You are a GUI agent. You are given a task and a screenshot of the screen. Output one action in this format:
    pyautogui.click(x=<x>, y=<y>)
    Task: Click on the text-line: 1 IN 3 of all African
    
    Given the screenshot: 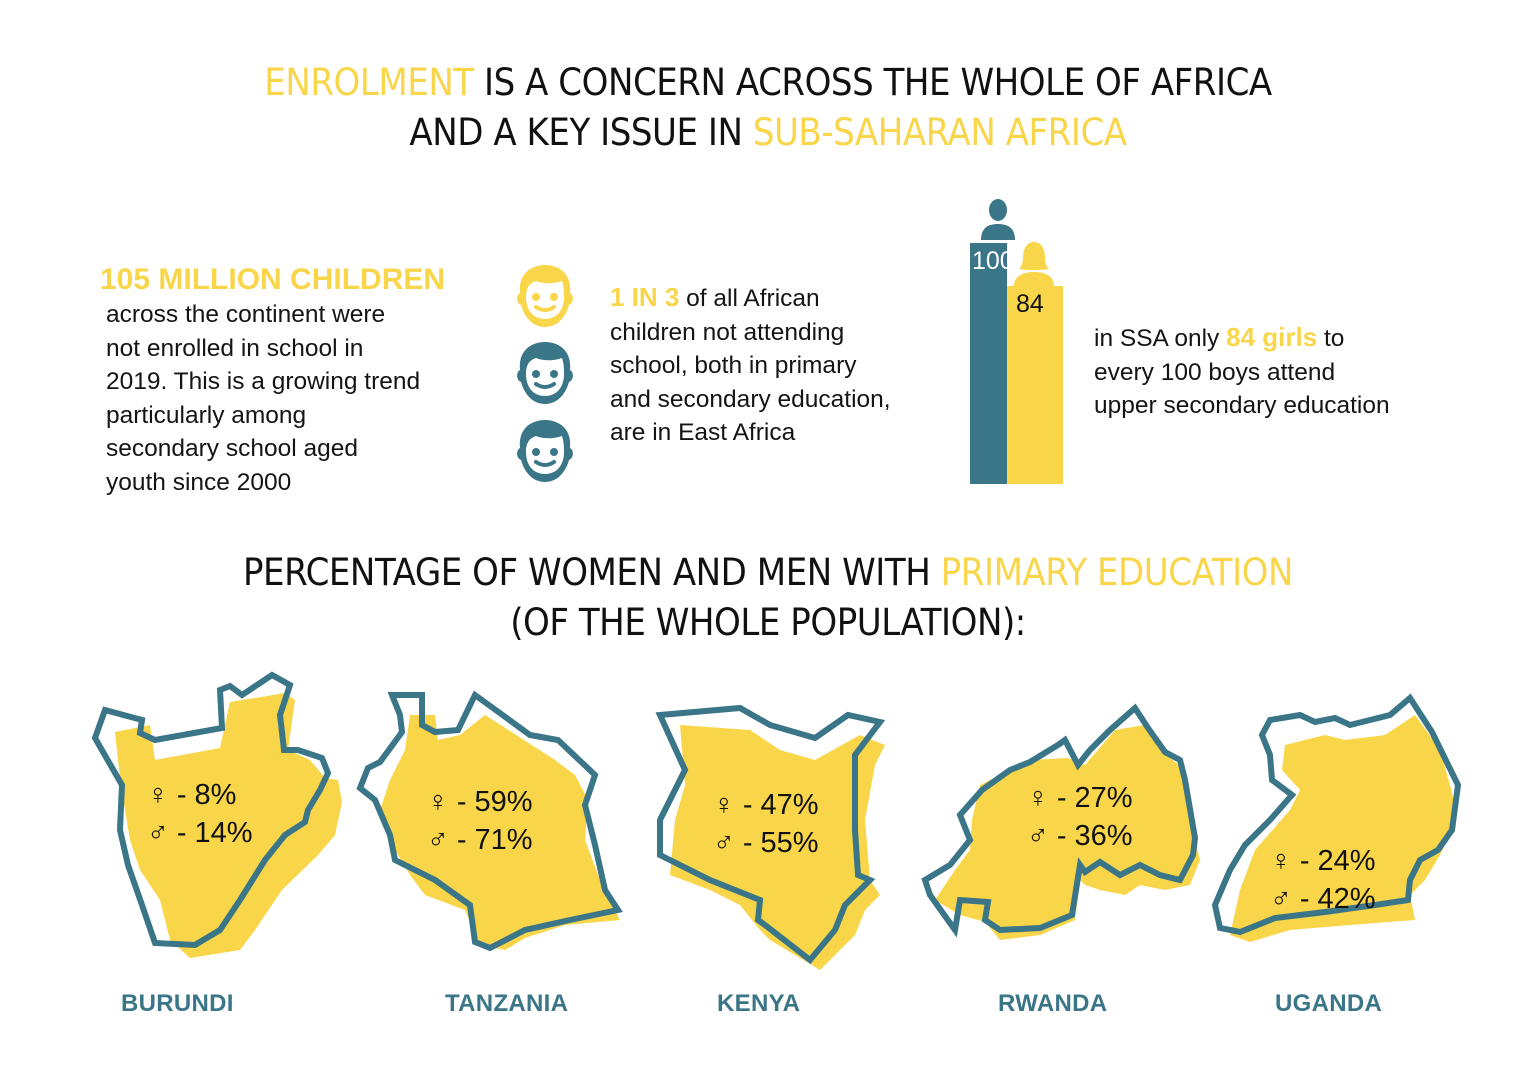 What is the action you would take?
    pyautogui.click(x=750, y=298)
    